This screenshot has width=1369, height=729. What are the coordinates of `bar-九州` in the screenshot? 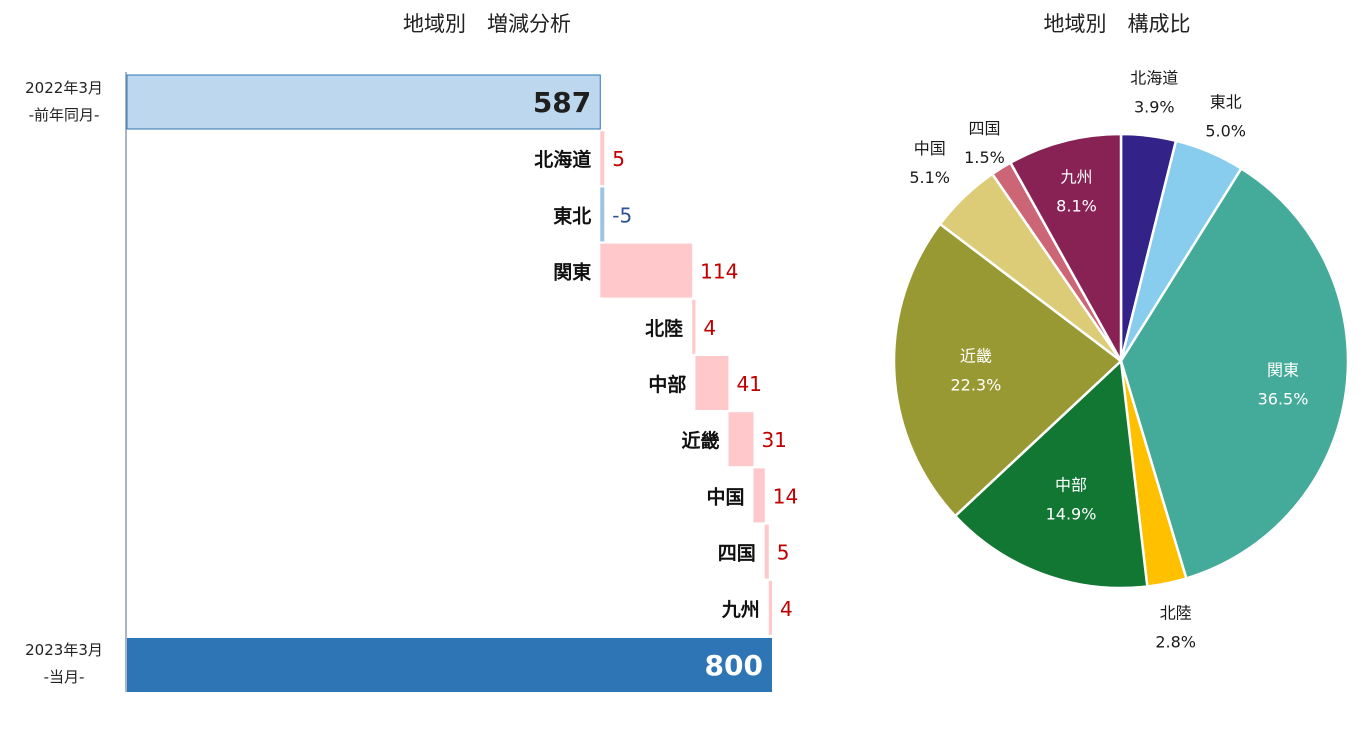 It's located at (770, 607).